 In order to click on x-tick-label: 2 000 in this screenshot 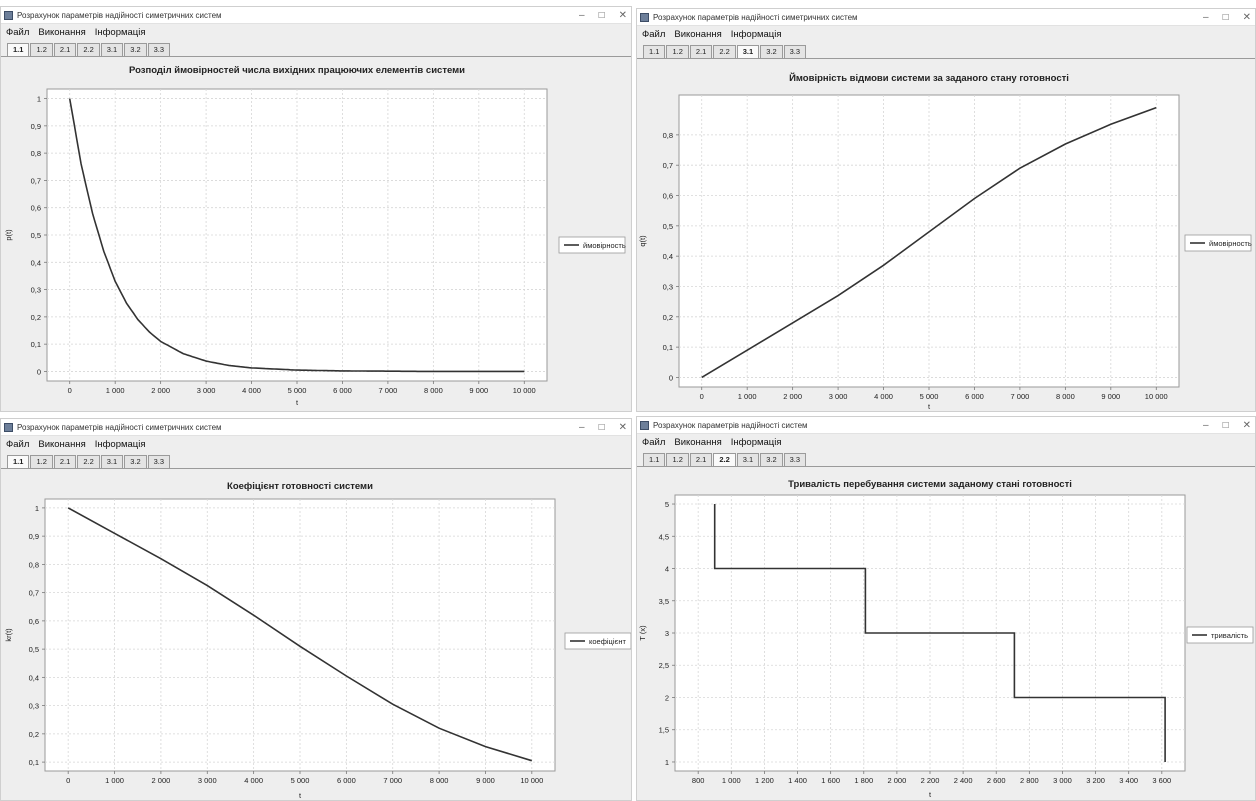, I will do `click(161, 780)`.